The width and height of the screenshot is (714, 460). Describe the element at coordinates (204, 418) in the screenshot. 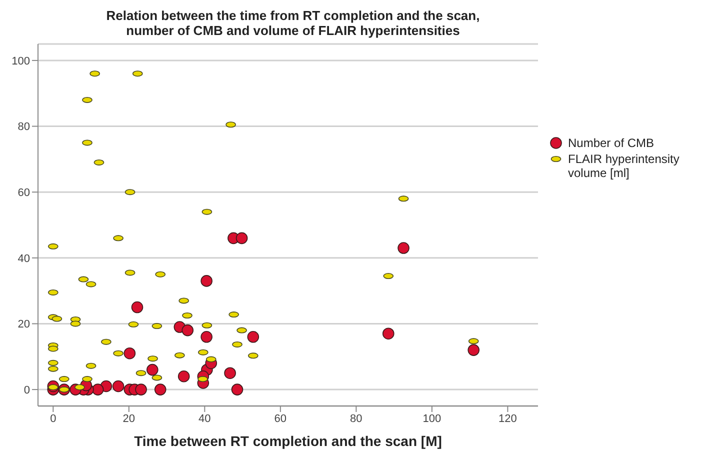

I see `x-tick-label: 40` at that location.